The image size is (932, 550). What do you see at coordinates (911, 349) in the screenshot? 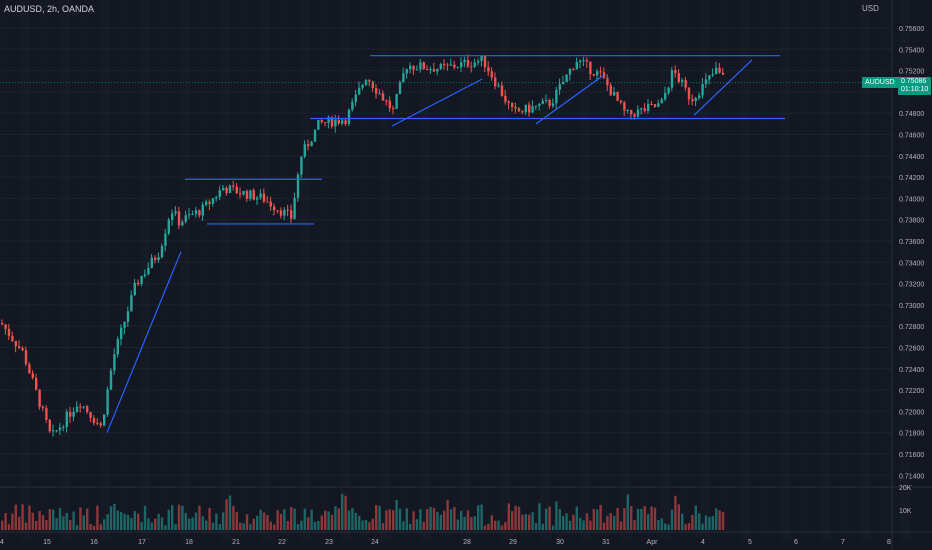
I see `price-tick-label: 0.72600` at bounding box center [911, 349].